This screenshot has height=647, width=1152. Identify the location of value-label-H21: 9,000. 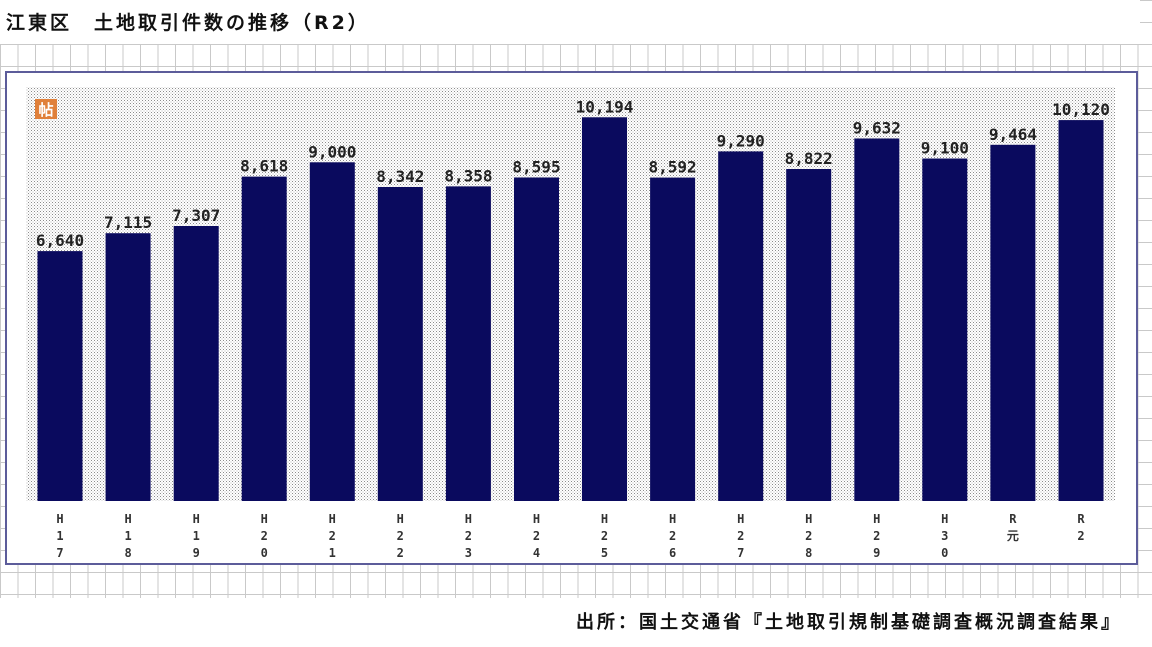
(332, 151).